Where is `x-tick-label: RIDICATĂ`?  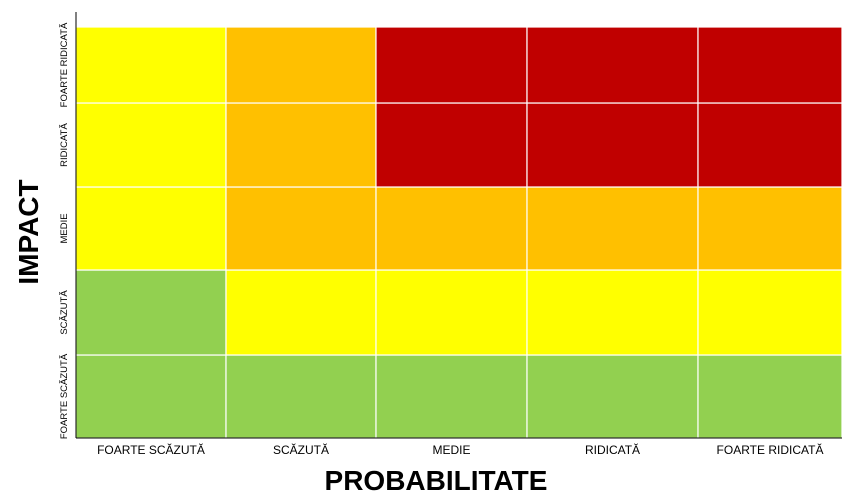 x-tick-label: RIDICATĂ is located at coordinates (612, 449).